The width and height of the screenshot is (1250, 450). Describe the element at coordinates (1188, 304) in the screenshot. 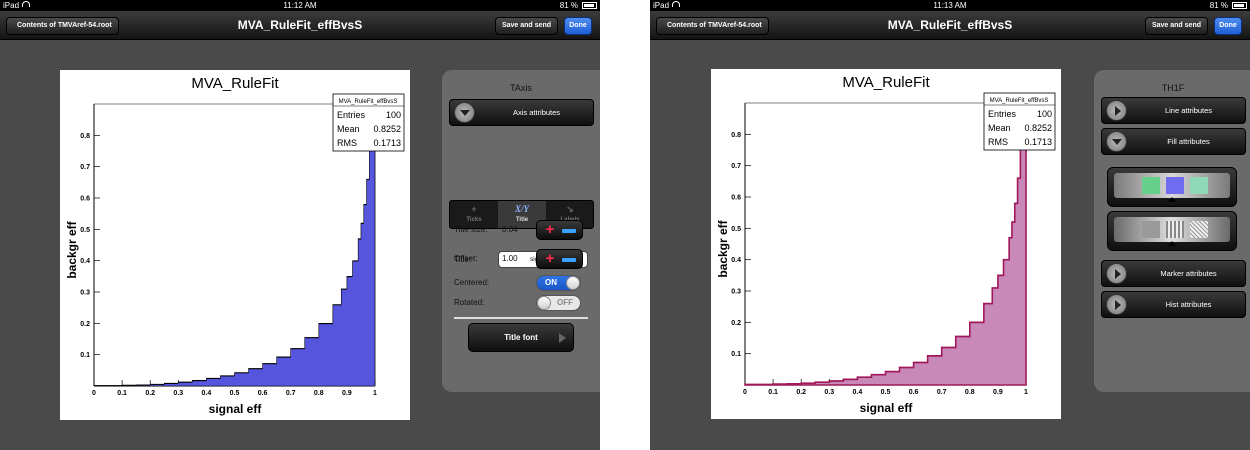

I see `hist-attributes-label: Hist attributes` at that location.